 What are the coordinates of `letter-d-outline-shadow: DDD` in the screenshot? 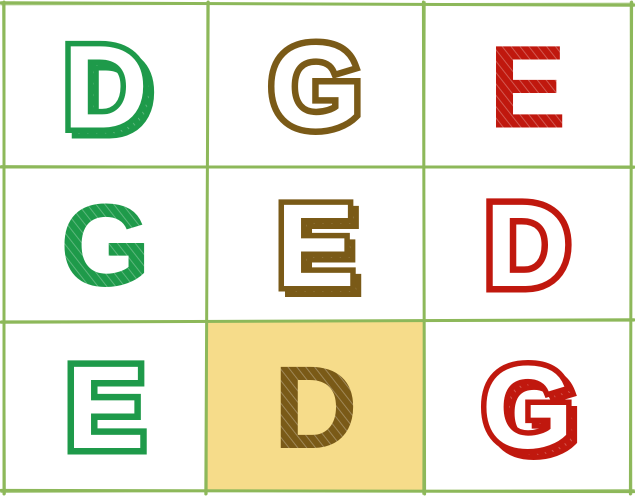 It's located at (108, 90).